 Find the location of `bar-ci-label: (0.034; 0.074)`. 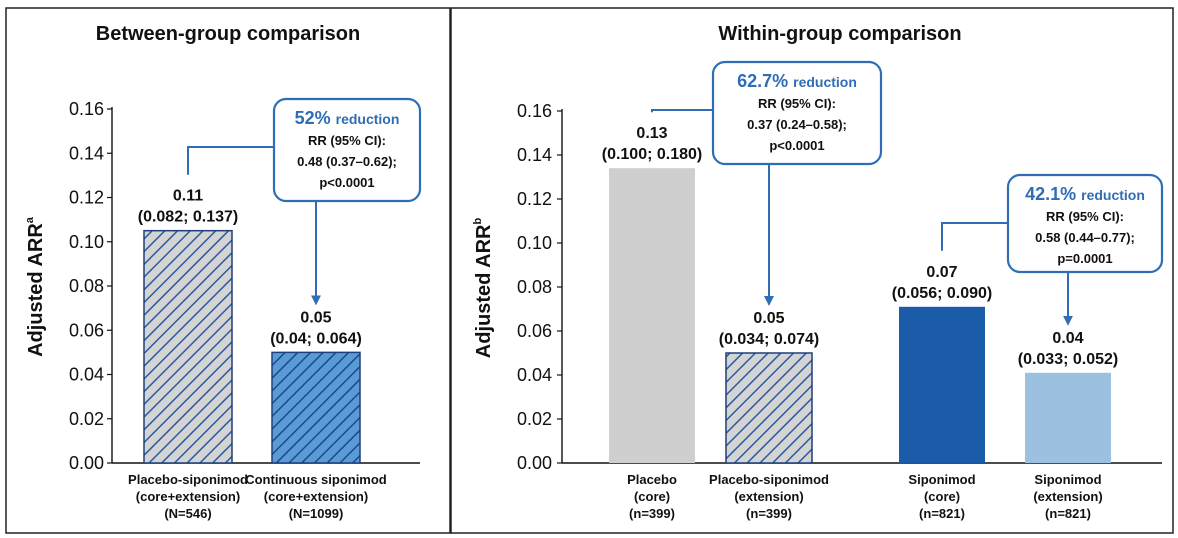

bar-ci-label: (0.034; 0.074) is located at coordinates (769, 339).